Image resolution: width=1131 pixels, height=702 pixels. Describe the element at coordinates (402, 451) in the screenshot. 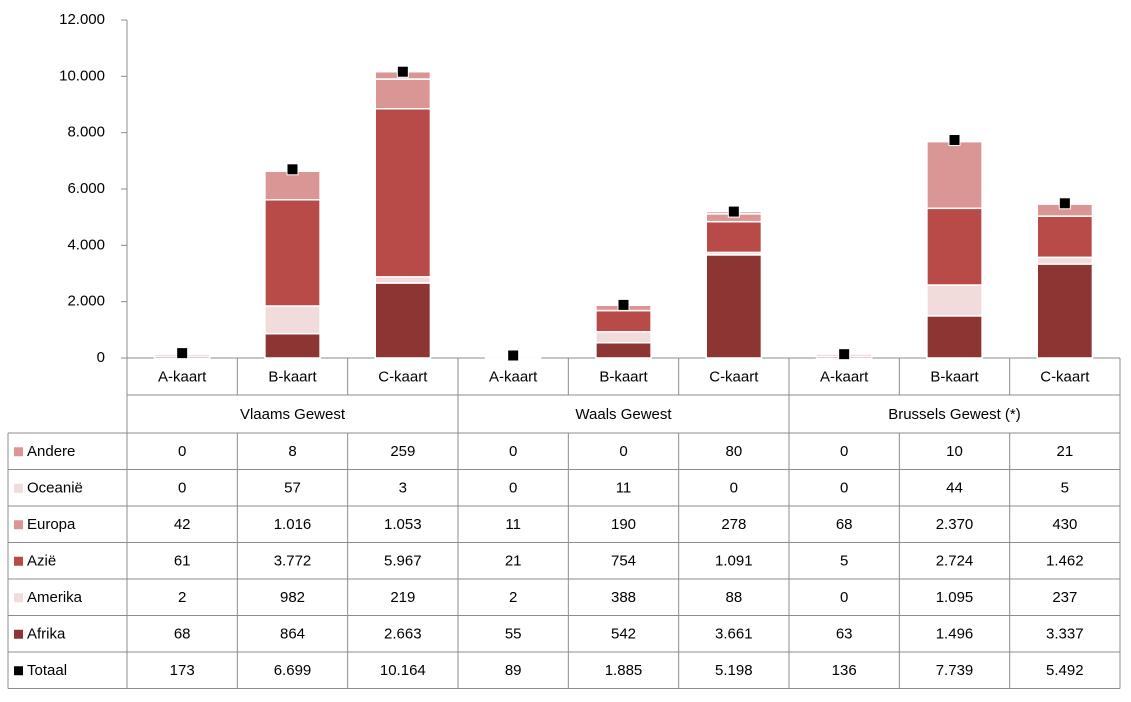

I see `table-value: 259` at that location.